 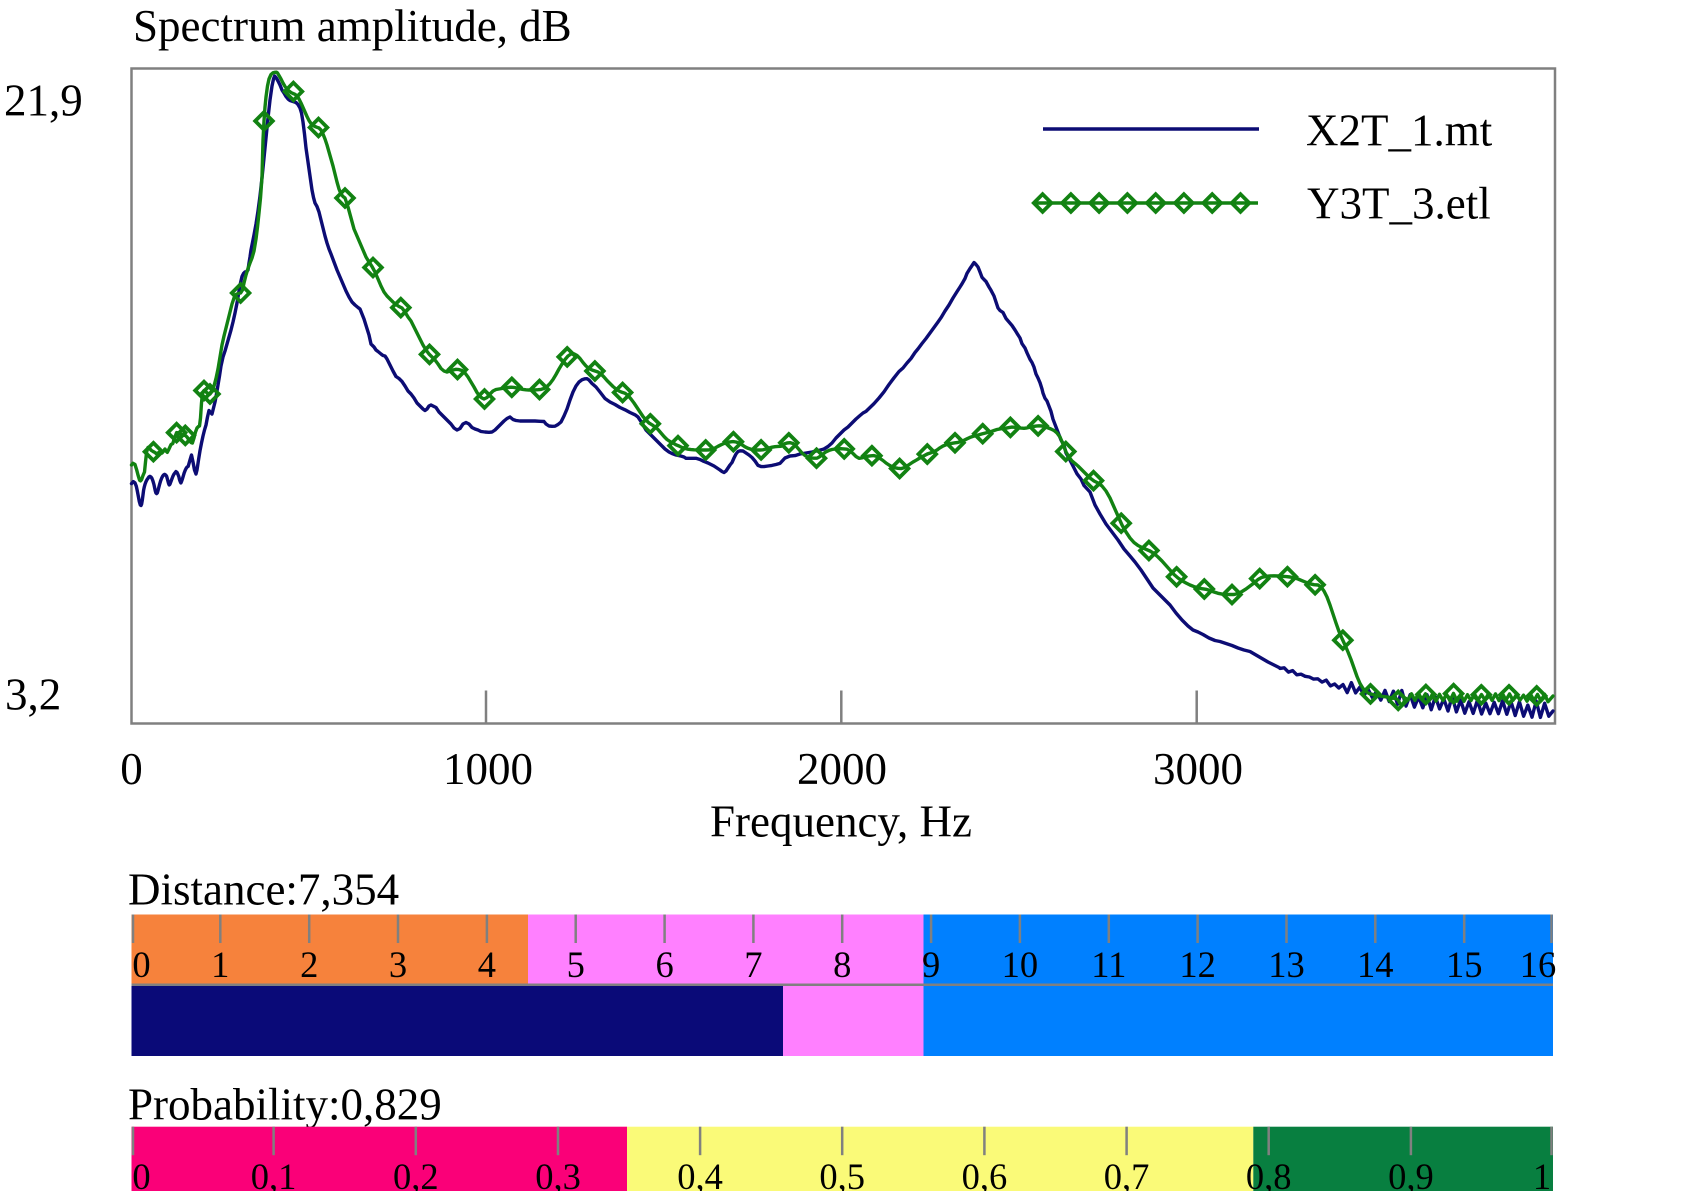 I want to click on svg-text: X2T_1.mt, so click(x=1399, y=131).